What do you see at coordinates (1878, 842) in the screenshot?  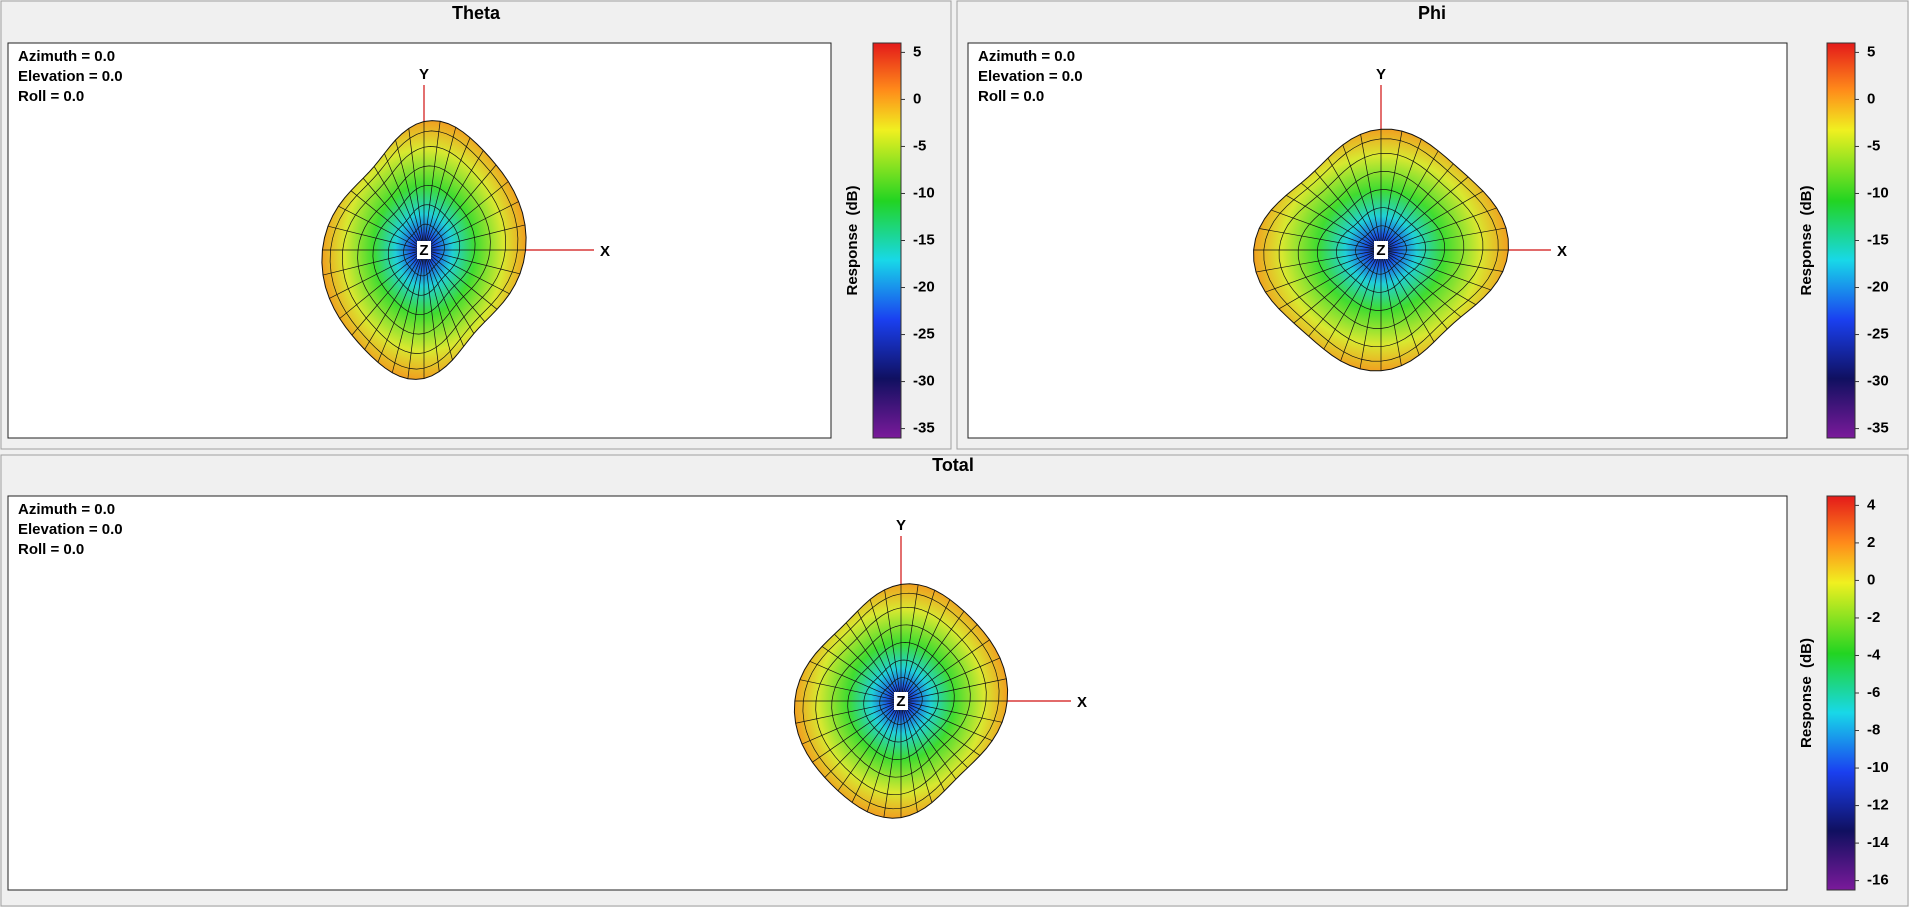 I see `colorbar-tick-label: -14` at bounding box center [1878, 842].